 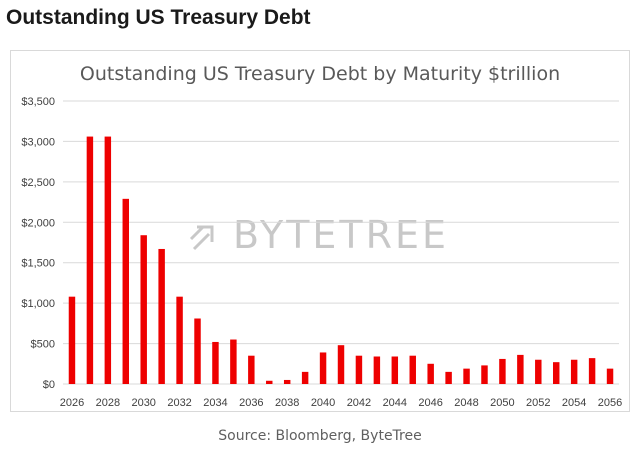 I want to click on x-tick-label: 2044, so click(x=395, y=403).